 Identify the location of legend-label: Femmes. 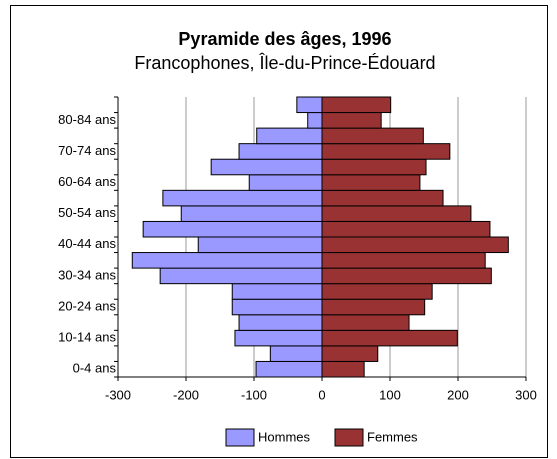
(392, 436).